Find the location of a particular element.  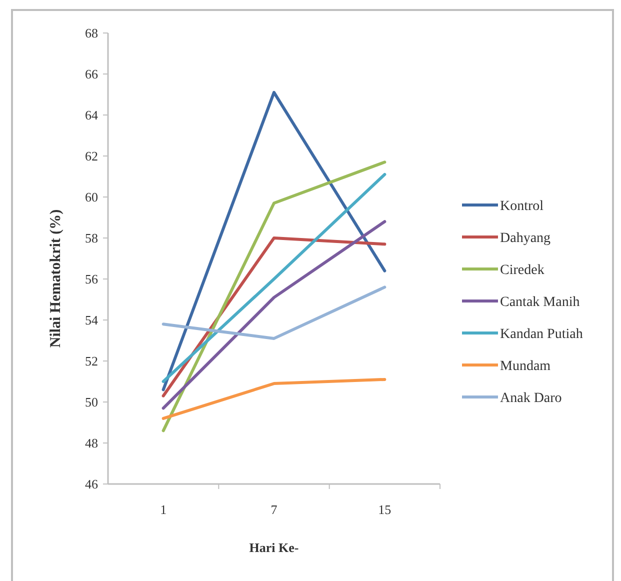

y-tick-label: 54 is located at coordinates (91, 320).